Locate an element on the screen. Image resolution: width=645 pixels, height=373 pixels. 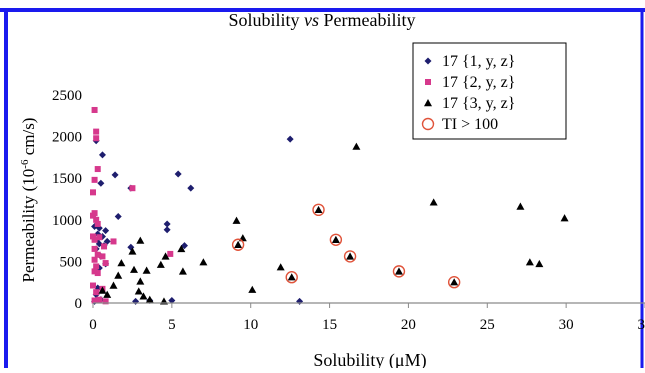
x-tick-label: 0 is located at coordinates (93, 325).